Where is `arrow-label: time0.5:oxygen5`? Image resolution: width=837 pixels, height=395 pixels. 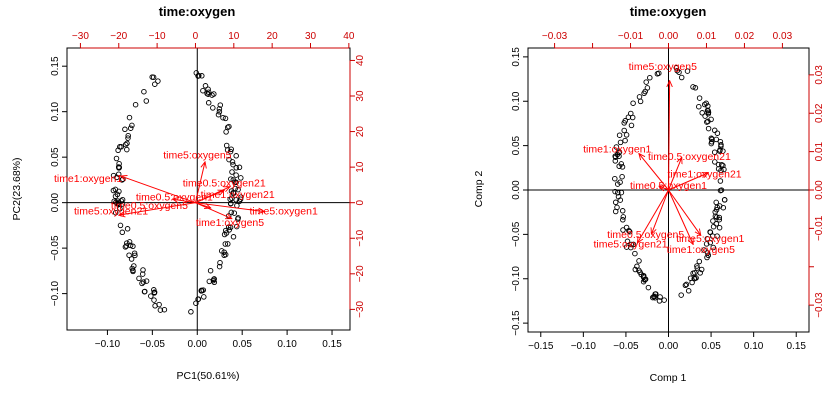
arrow-label: time0.5:oxygen5 is located at coordinates (645, 235).